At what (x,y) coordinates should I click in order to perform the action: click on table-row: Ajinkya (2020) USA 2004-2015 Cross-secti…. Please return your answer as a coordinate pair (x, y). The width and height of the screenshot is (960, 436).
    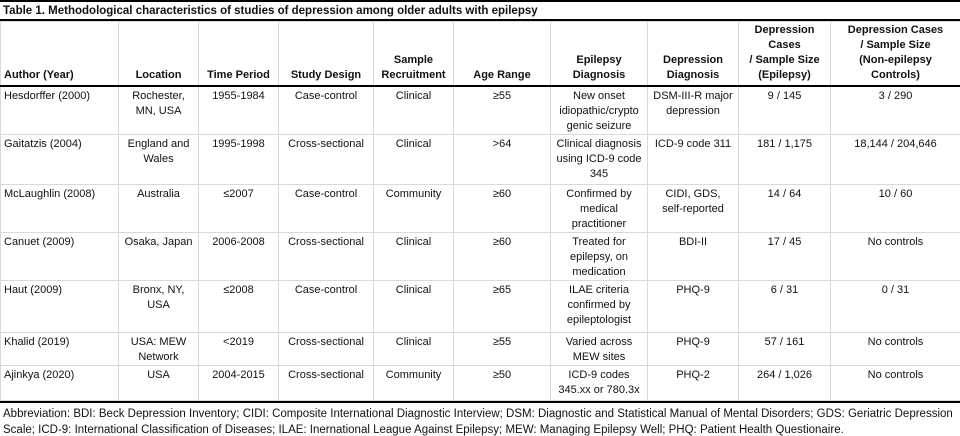
    Looking at the image, I should click on (480, 382).